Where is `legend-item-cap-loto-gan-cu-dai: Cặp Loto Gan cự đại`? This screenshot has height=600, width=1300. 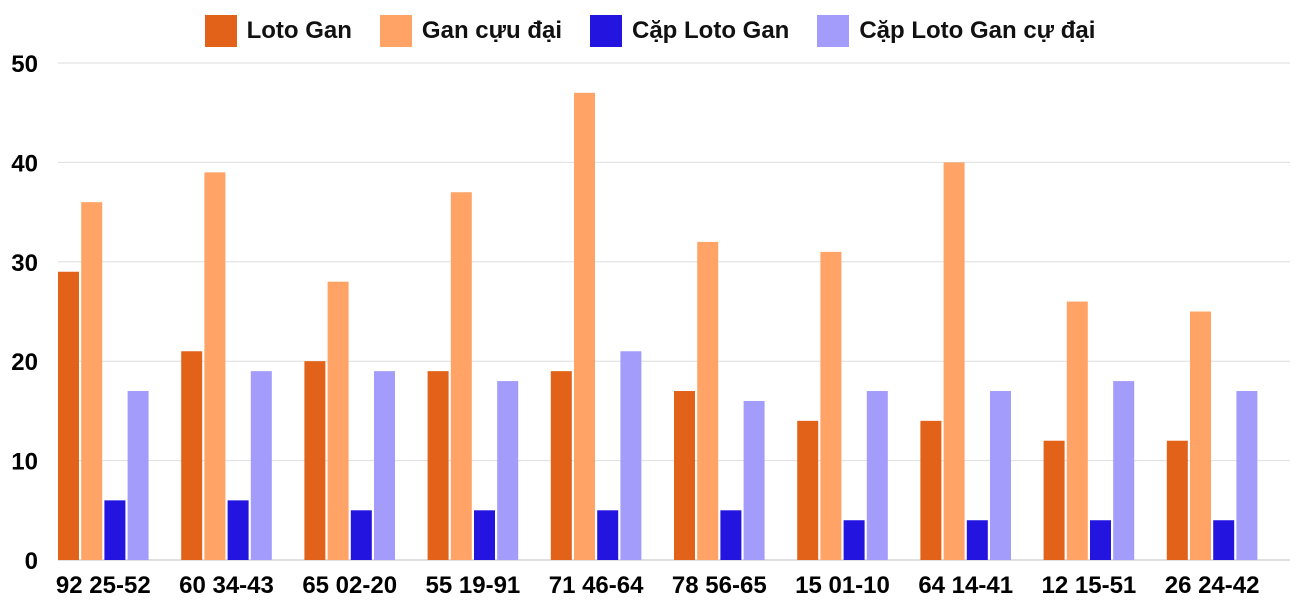
legend-item-cap-loto-gan-cu-dai: Cặp Loto Gan cự đại is located at coordinates (956, 31).